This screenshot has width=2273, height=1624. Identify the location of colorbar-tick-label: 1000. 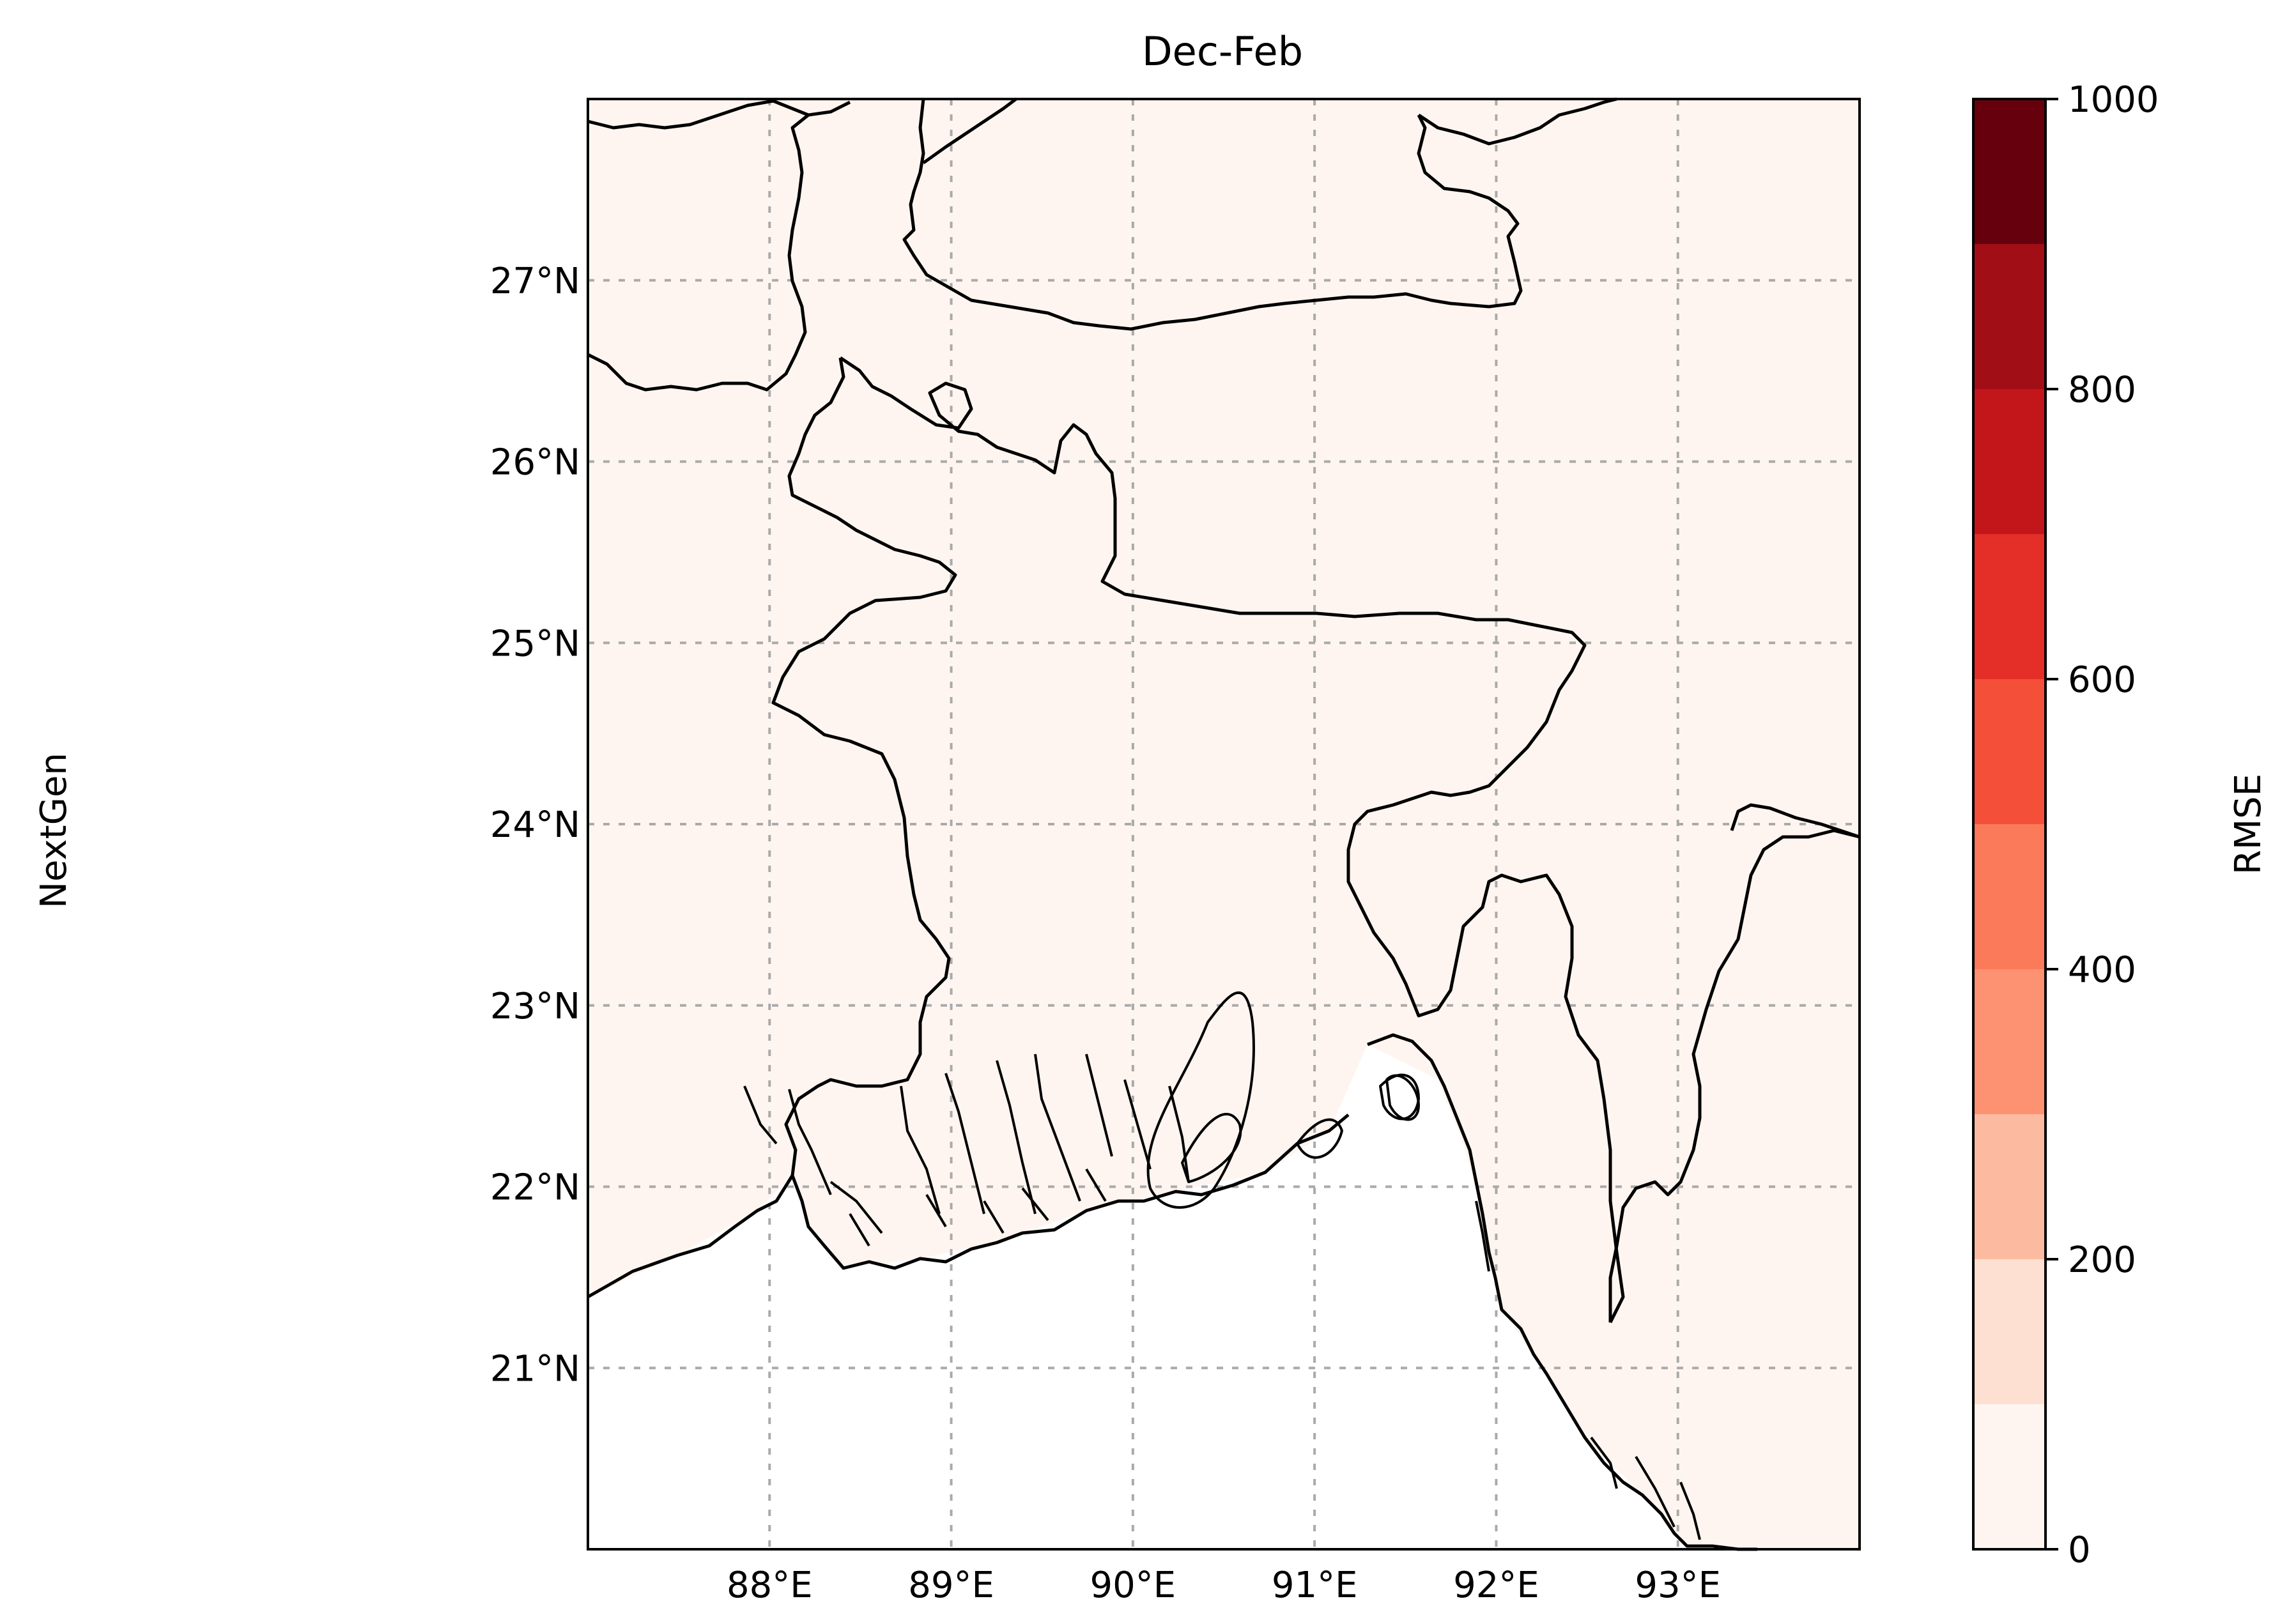
(2113, 100).